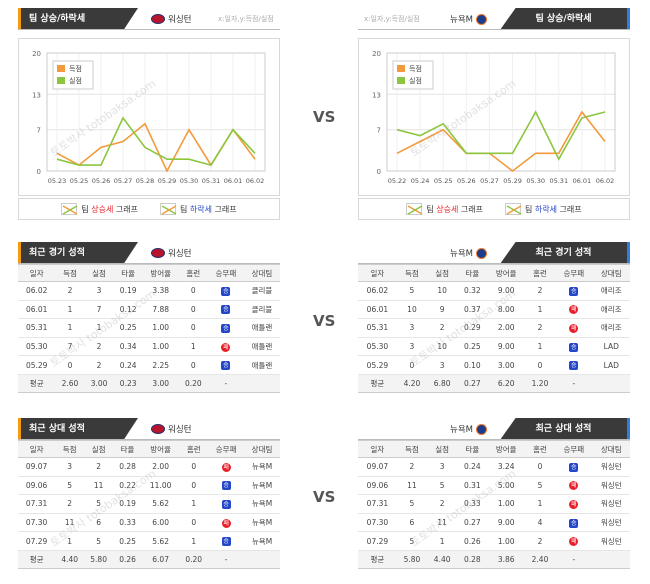 Image resolution: width=650 pixels, height=584 pixels. What do you see at coordinates (161, 559) in the screenshot?
I see `average-cell: 6.07` at bounding box center [161, 559].